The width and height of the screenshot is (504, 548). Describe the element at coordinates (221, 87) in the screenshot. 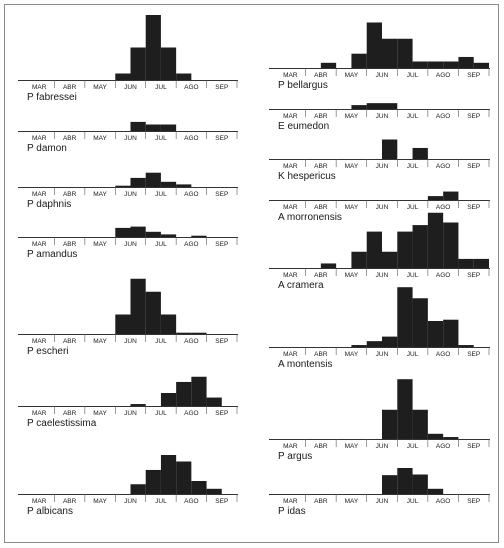

I see `tick-label-p-fabressei-sep: SEP` at that location.